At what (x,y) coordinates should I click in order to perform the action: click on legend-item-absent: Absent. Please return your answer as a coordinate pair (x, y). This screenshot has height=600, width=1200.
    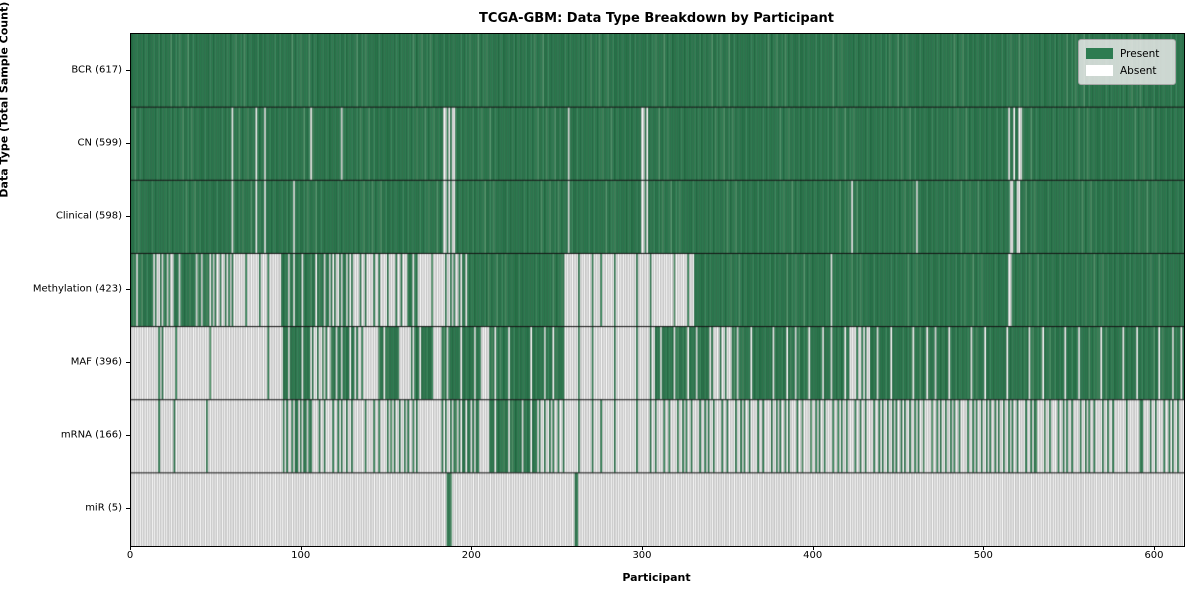
    Looking at the image, I should click on (1126, 70).